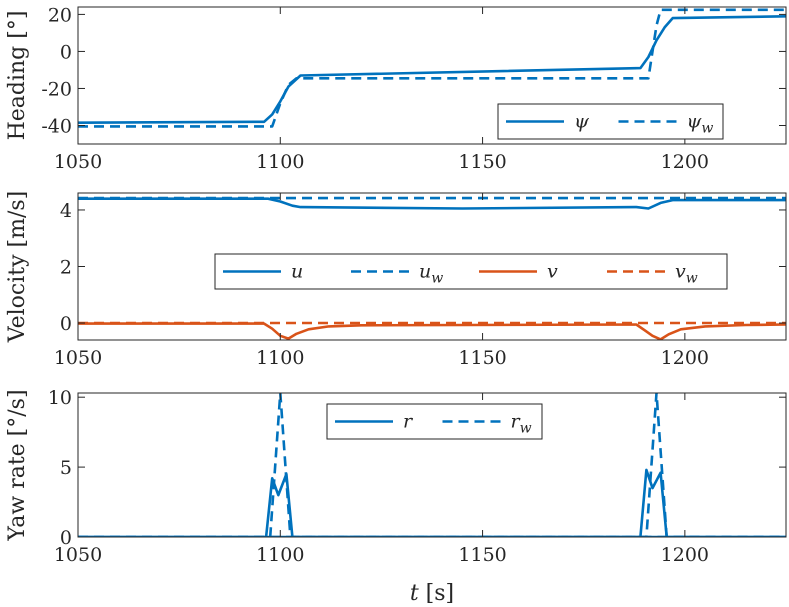  What do you see at coordinates (686, 274) in the screenshot?
I see `legend-label: vw` at bounding box center [686, 274].